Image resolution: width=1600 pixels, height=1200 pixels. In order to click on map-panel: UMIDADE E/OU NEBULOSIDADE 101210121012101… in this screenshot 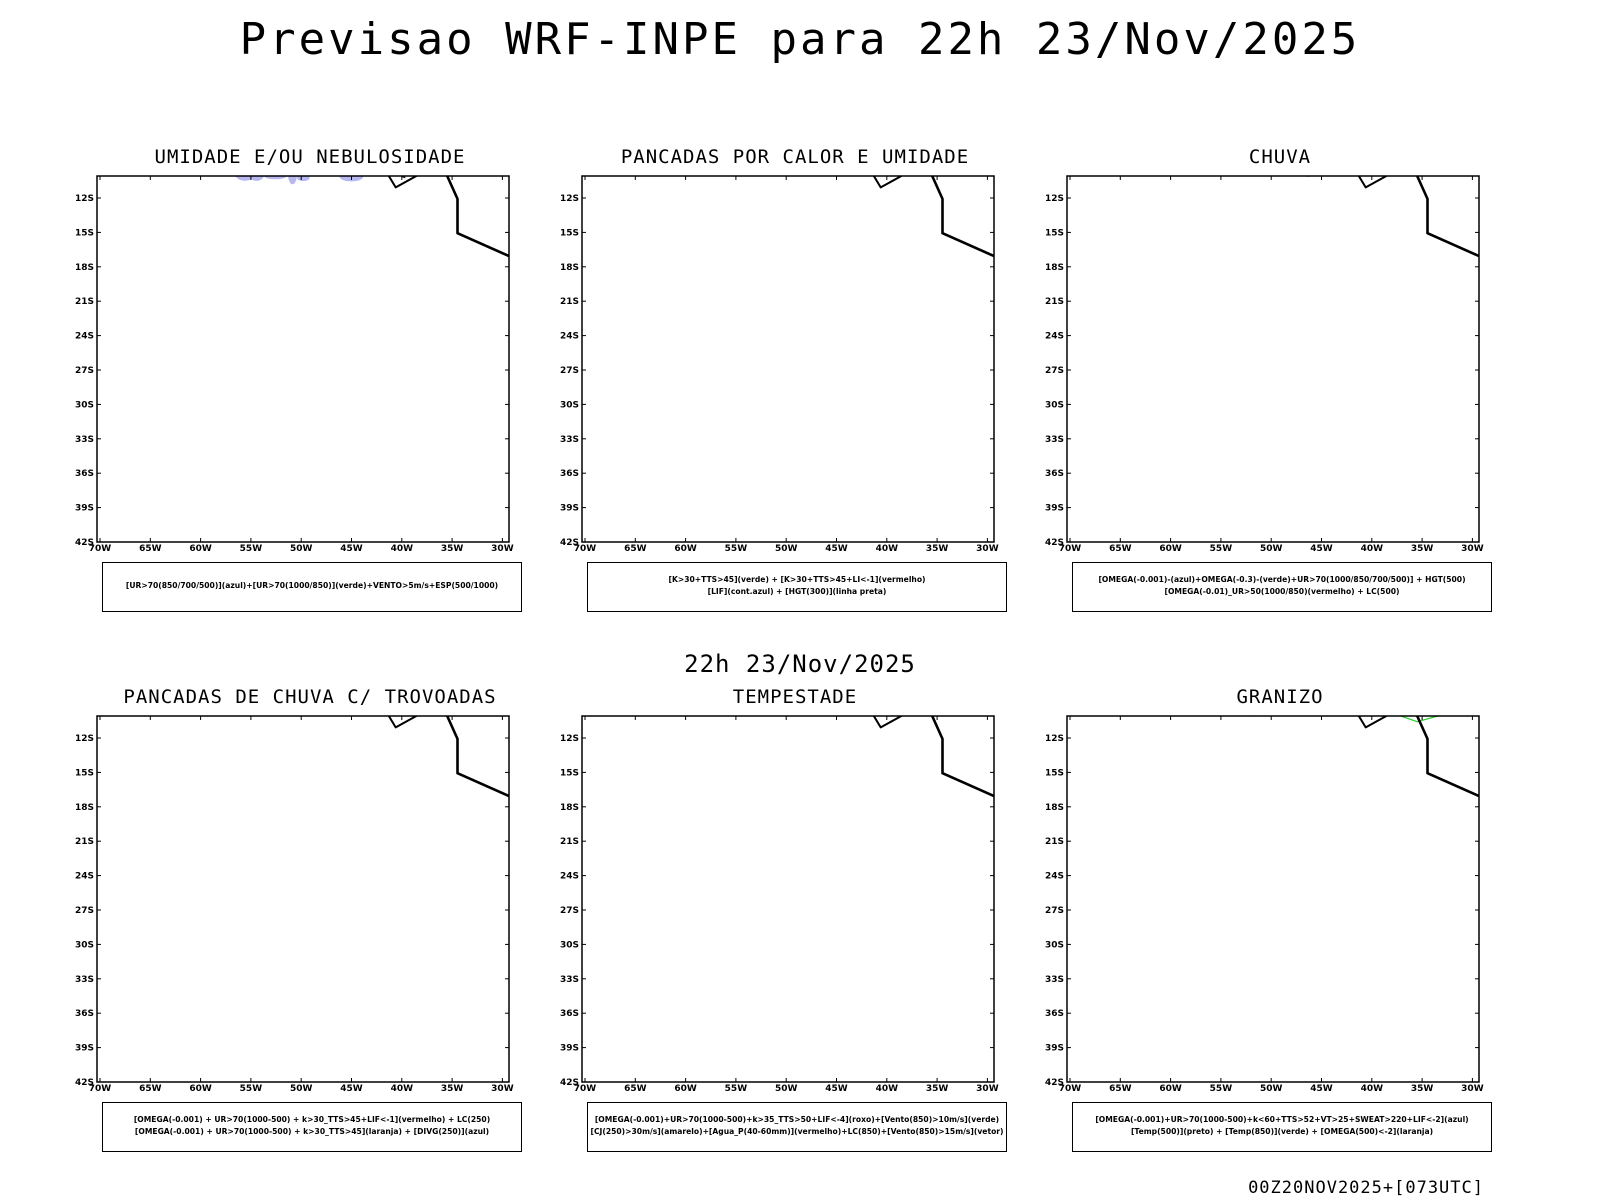, I will do `click(310, 383)`.